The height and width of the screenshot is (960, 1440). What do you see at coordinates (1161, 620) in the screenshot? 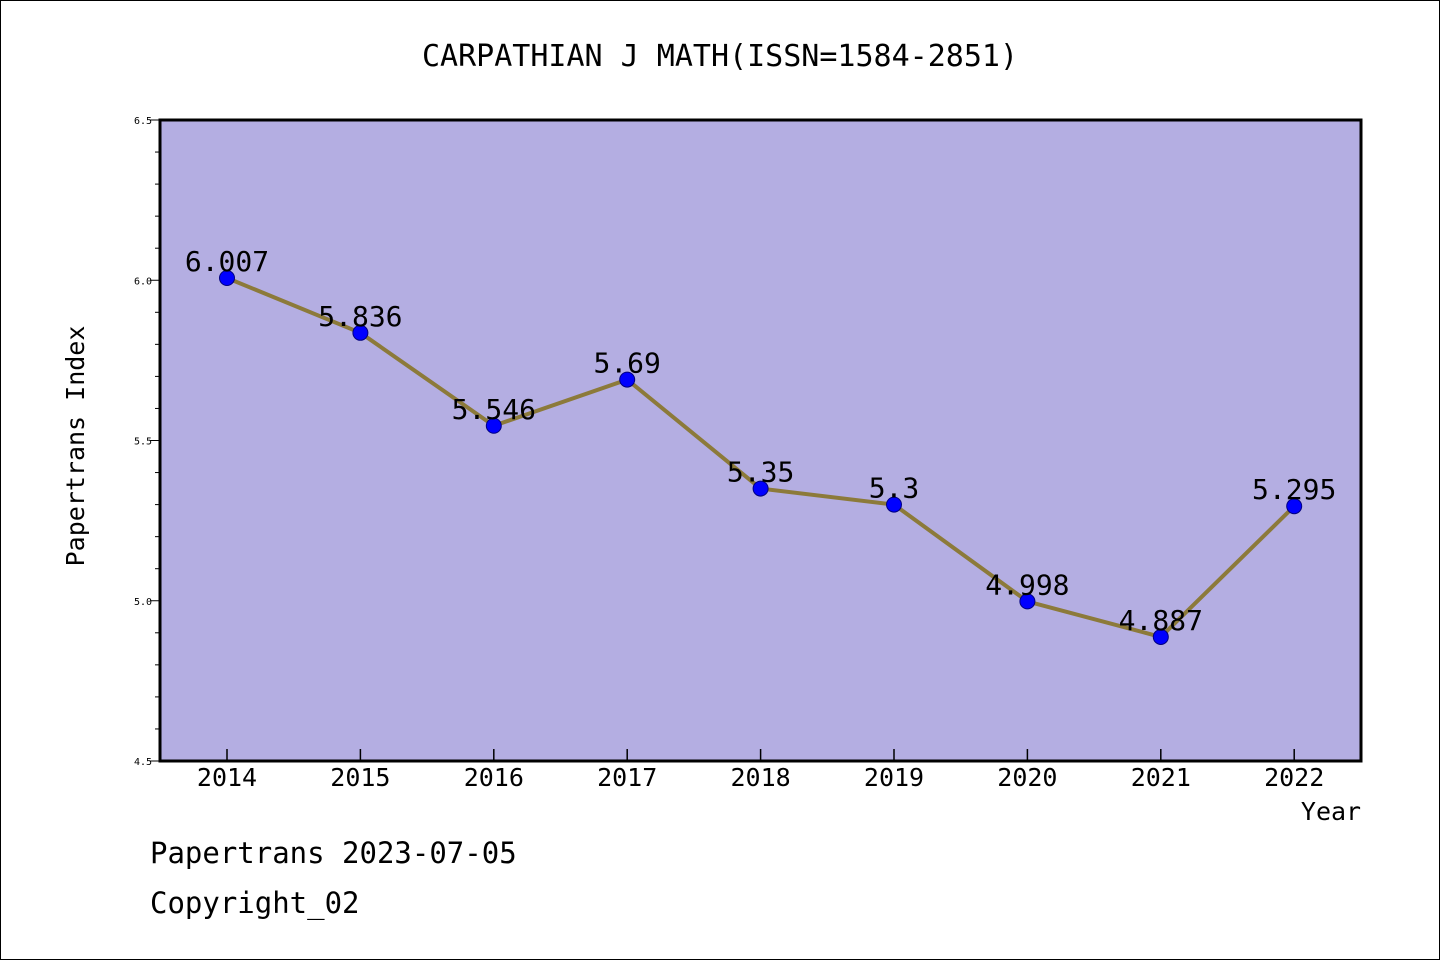
I see `data-label: 4.887` at bounding box center [1161, 620].